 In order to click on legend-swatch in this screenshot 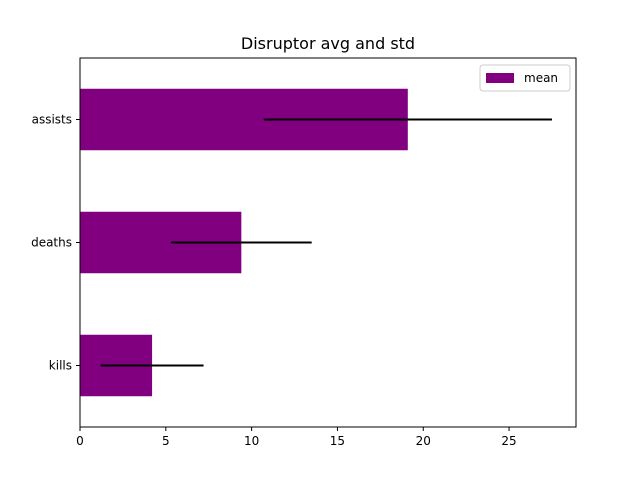, I will do `click(500, 78)`.